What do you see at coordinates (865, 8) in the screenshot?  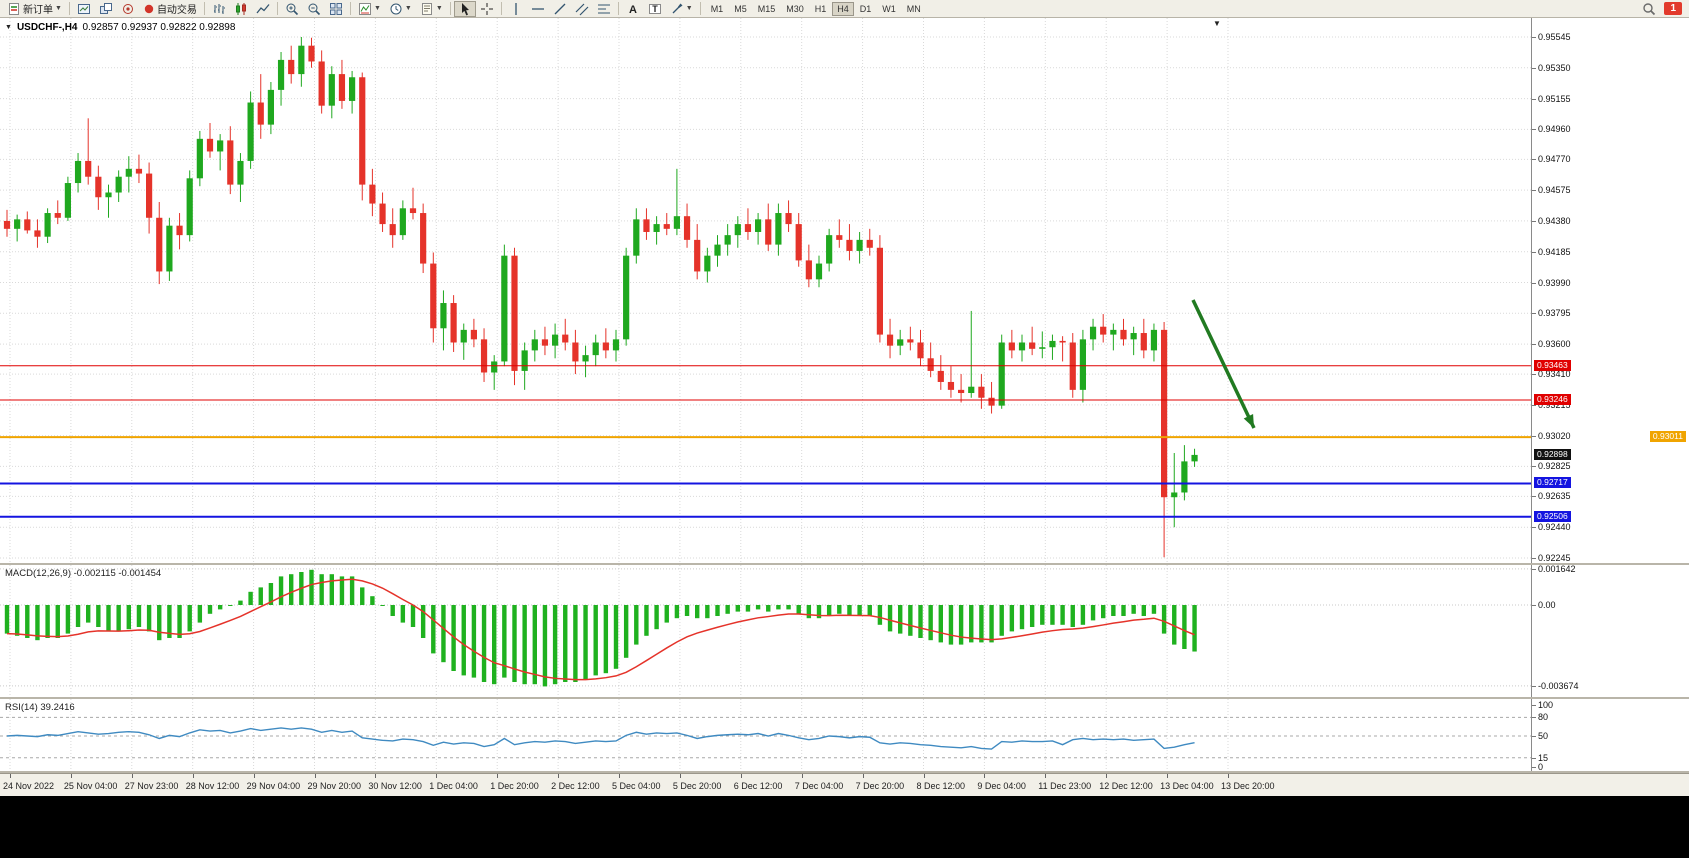 I see `timeframe-d1: D1` at bounding box center [865, 8].